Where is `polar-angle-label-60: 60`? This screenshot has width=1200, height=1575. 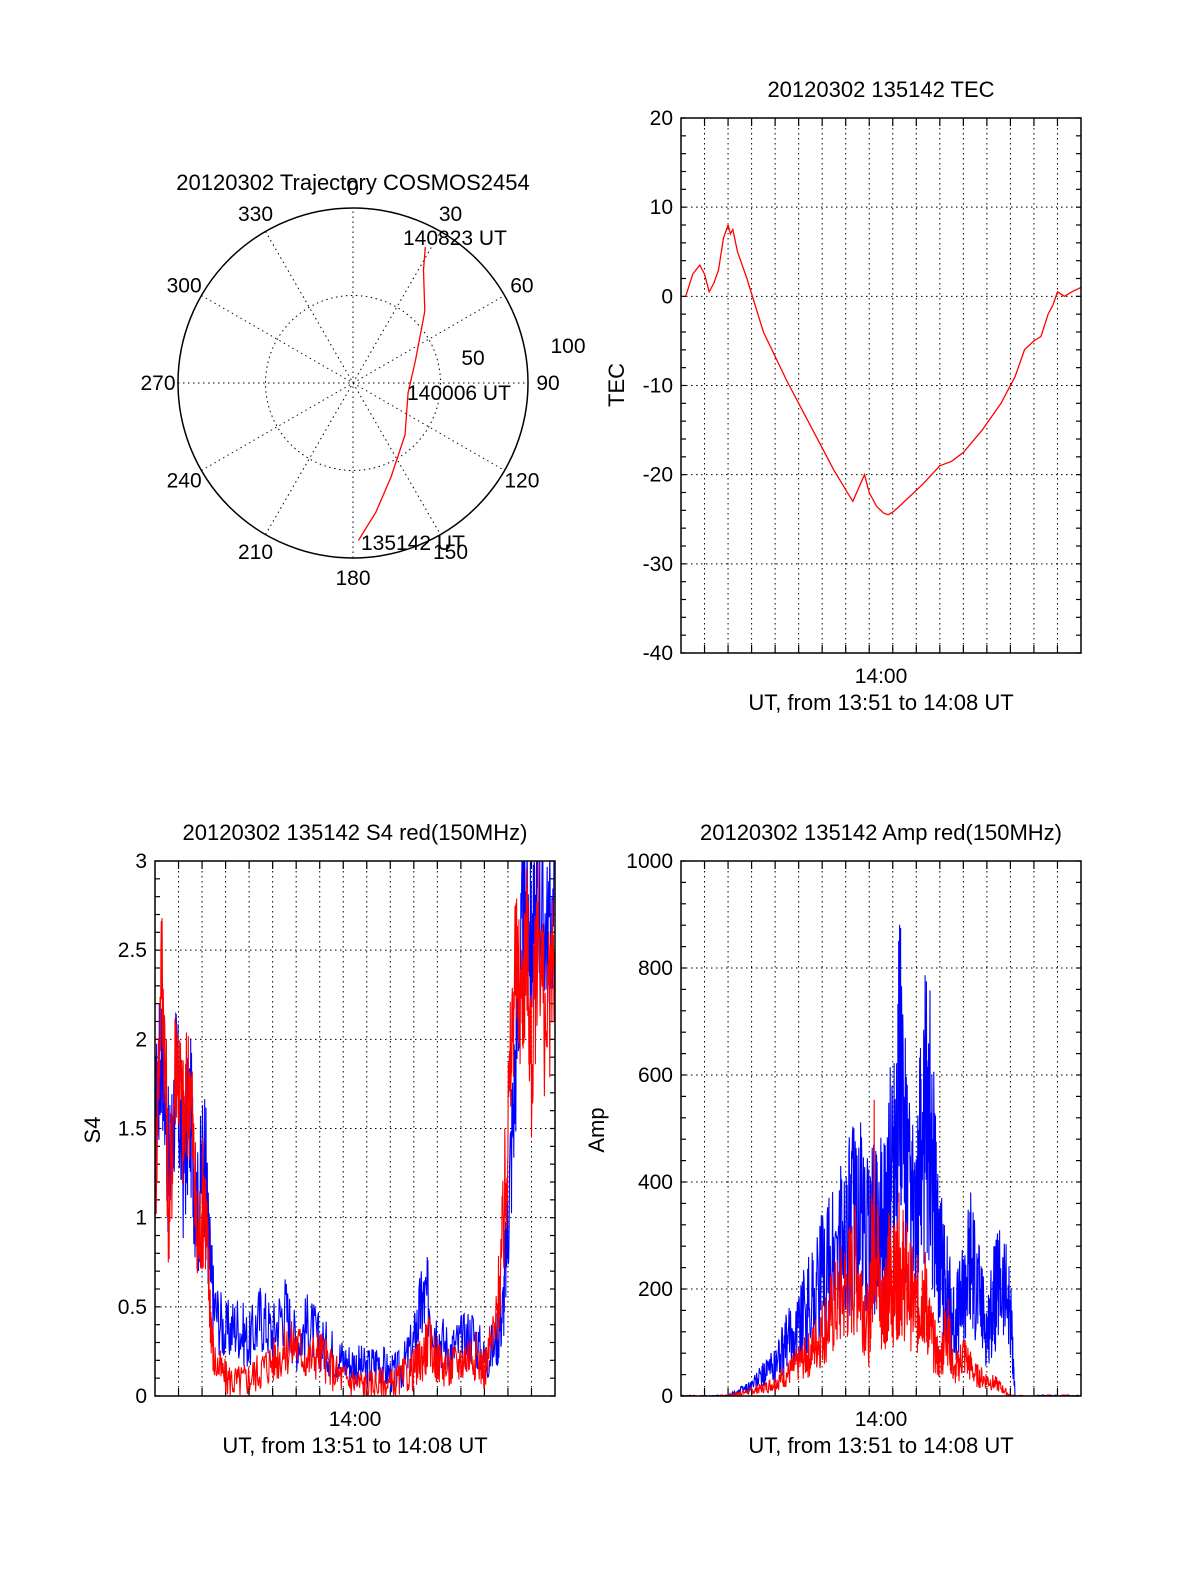
polar-angle-label-60: 60 is located at coordinates (521, 286).